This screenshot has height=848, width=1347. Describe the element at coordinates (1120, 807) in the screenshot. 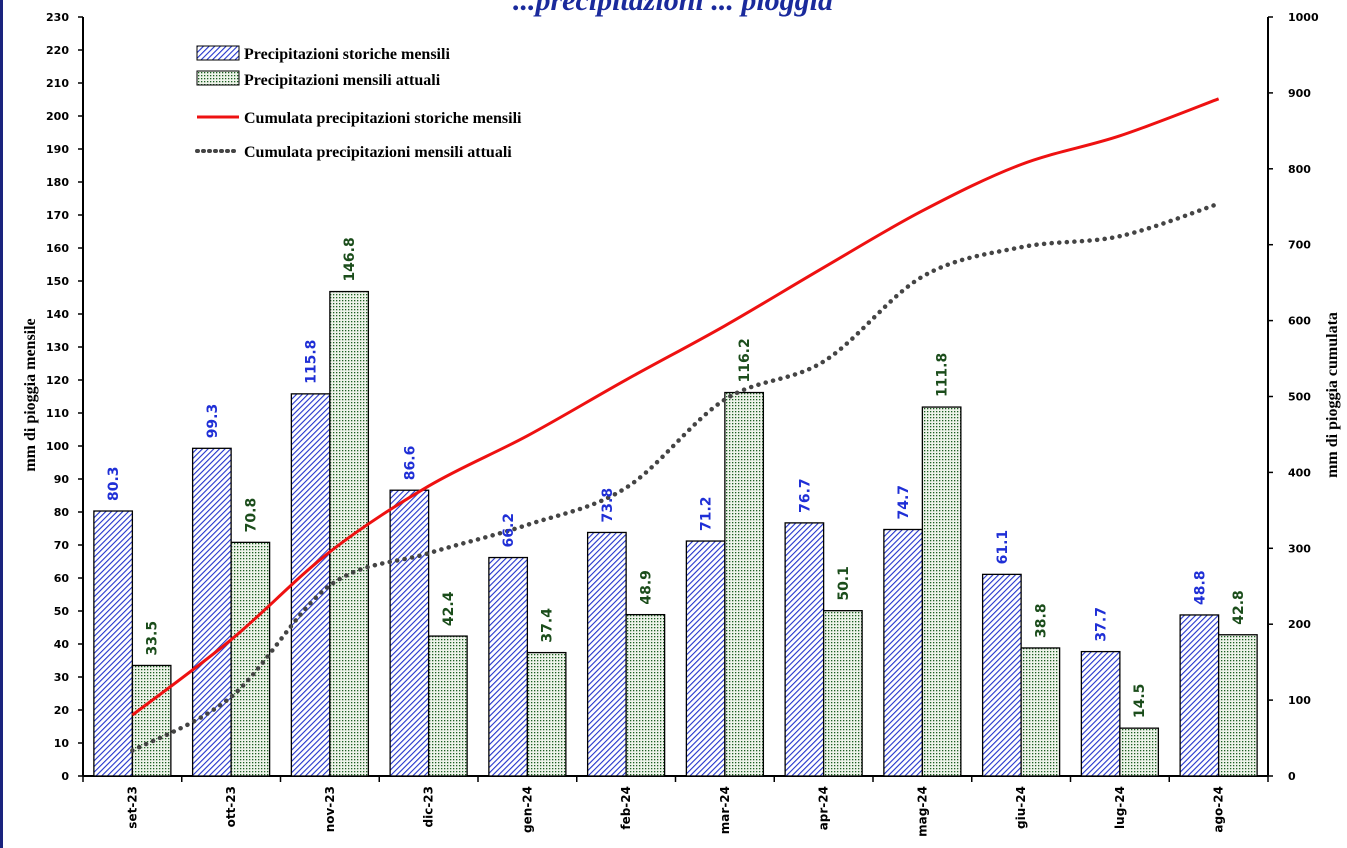

I see `x-tick-label: lug-24` at that location.